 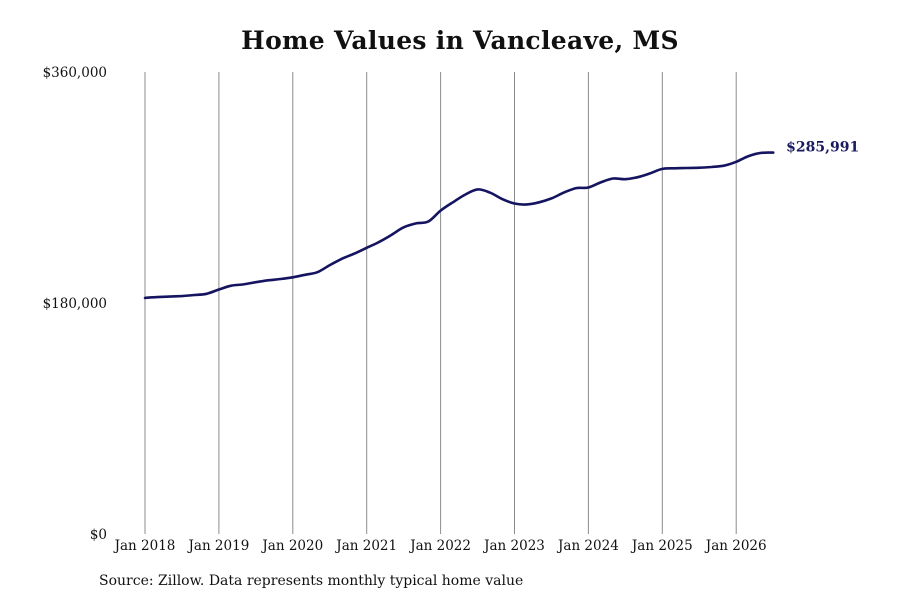 I want to click on x-tick-label: Jan 2020, so click(x=291, y=546).